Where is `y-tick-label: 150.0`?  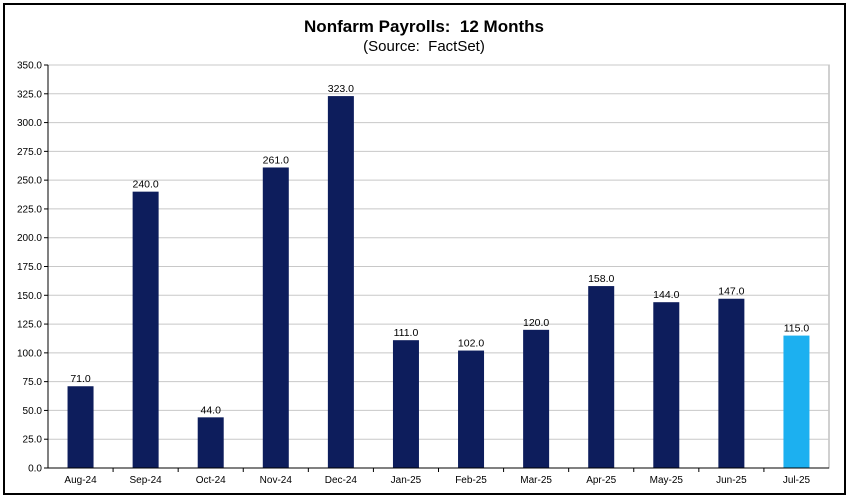 y-tick-label: 150.0 is located at coordinates (29, 296).